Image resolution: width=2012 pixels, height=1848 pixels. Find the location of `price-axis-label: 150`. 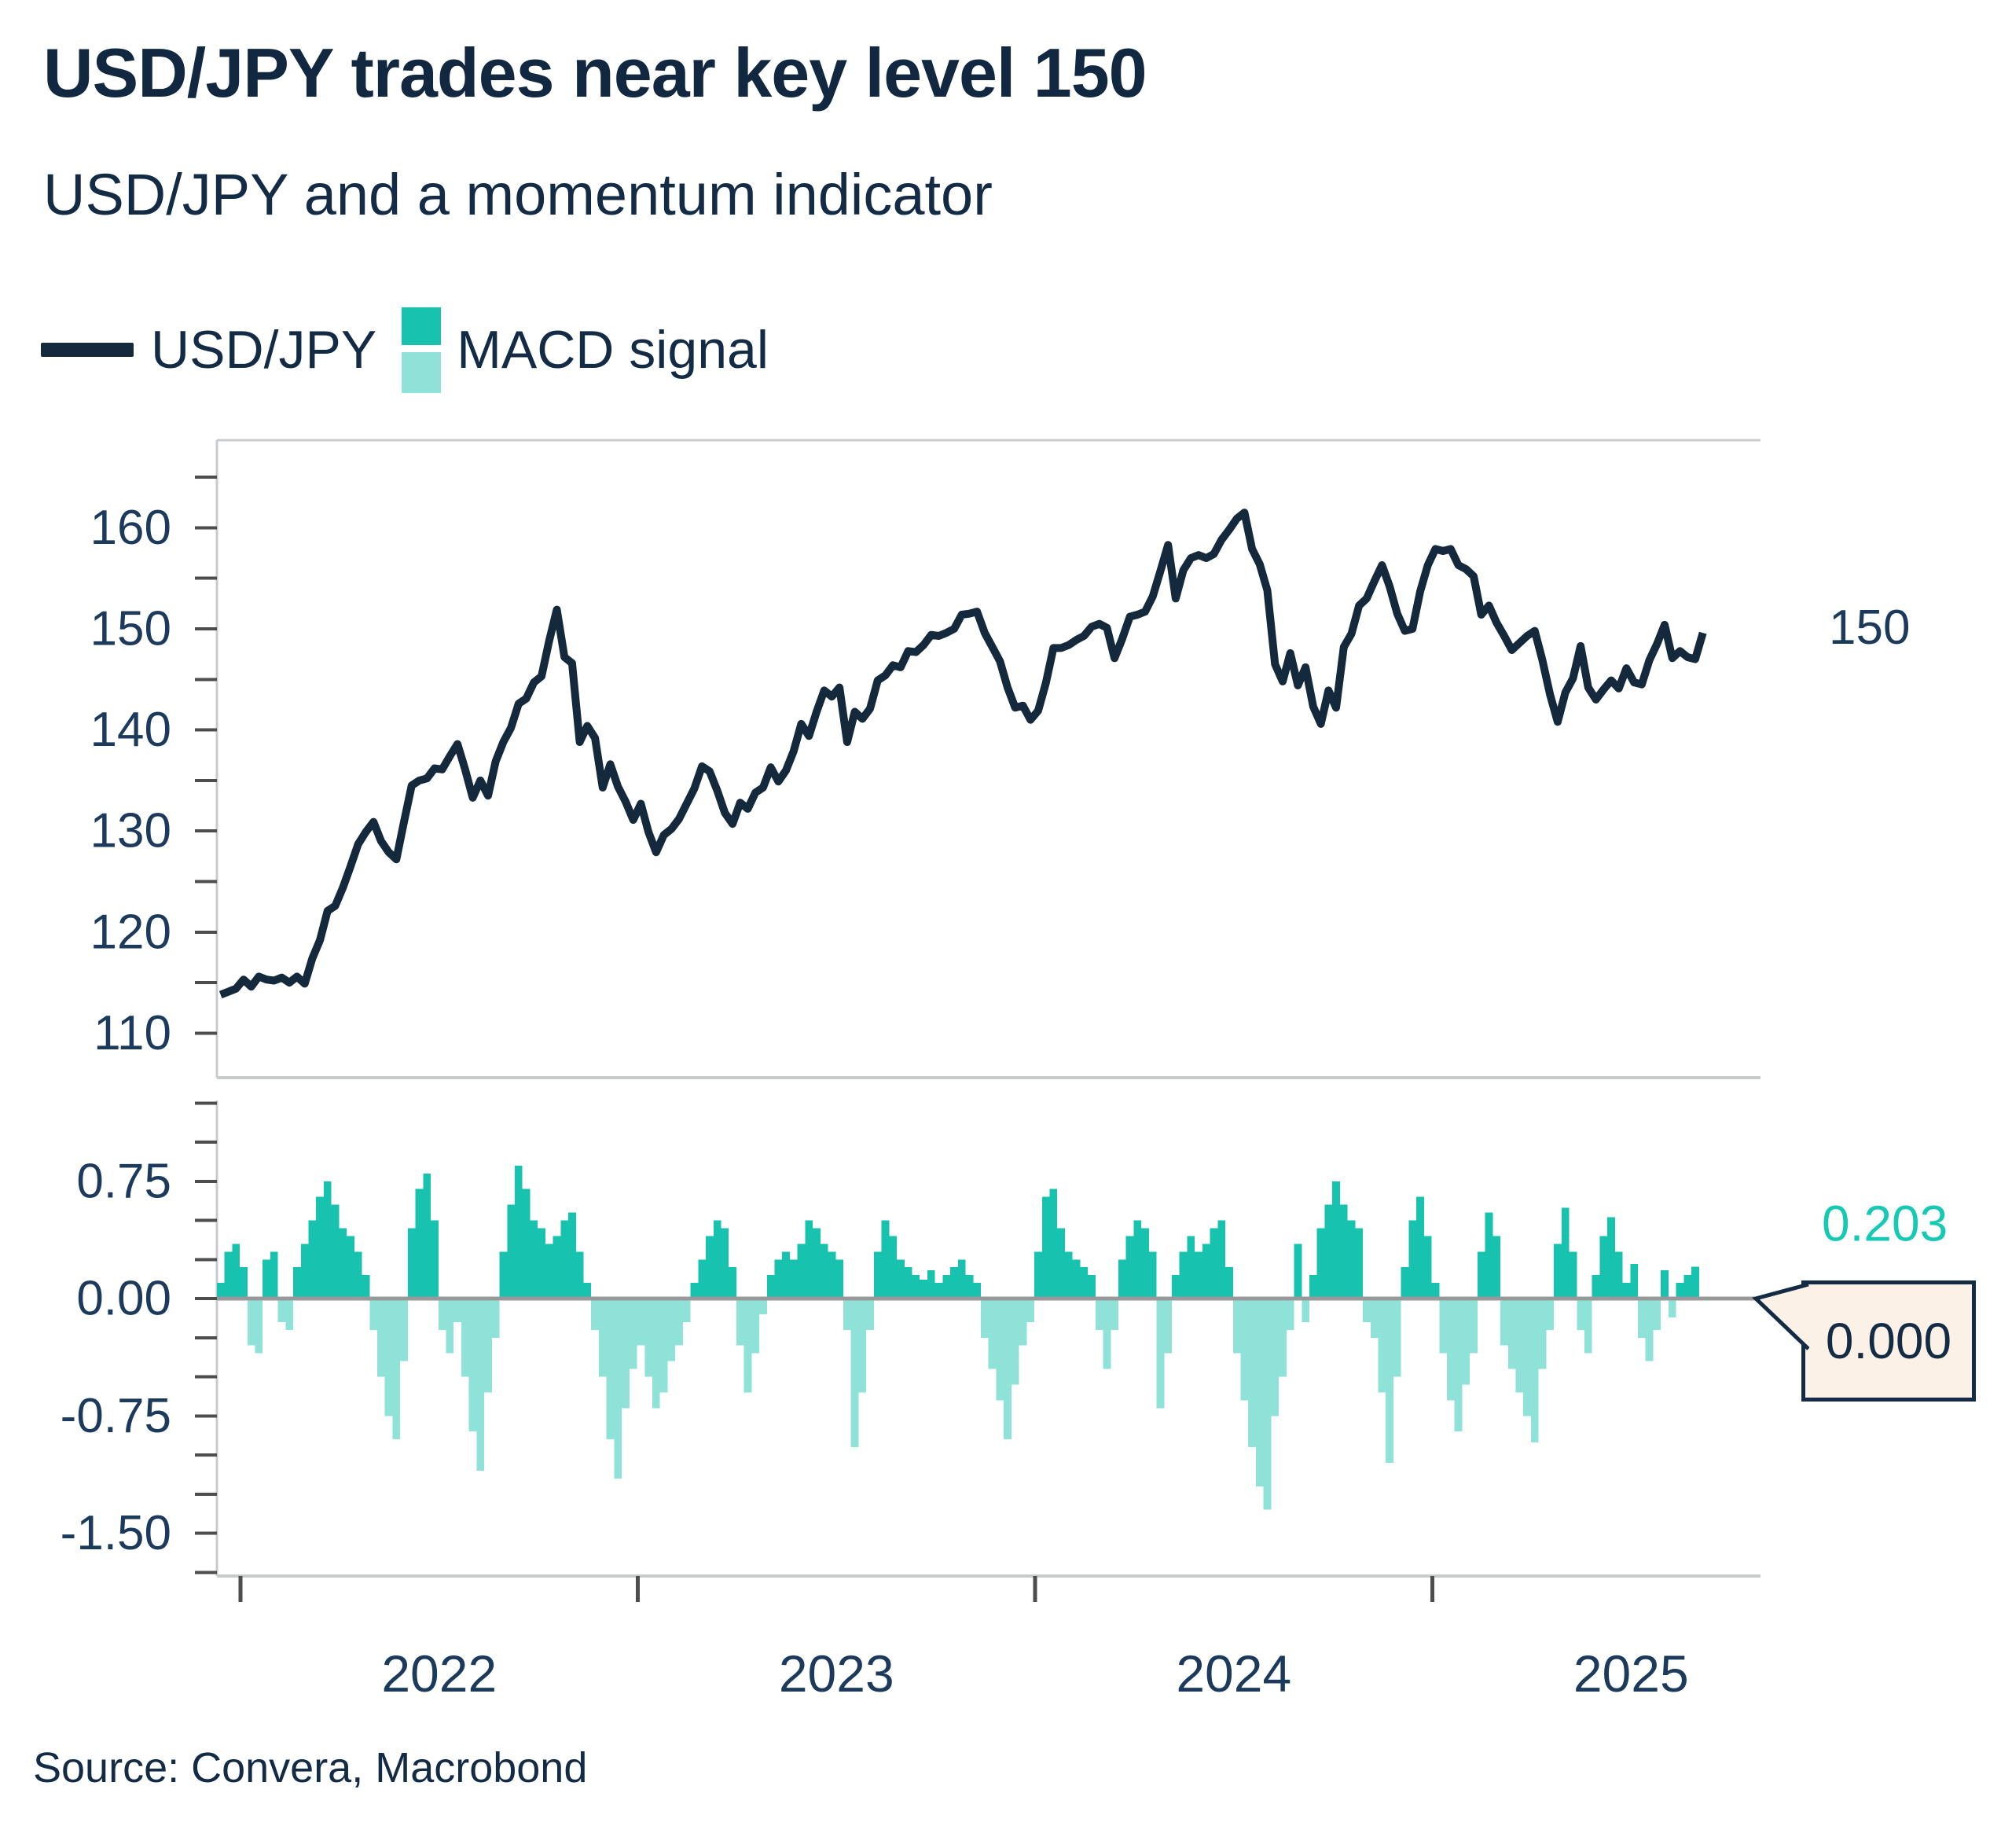

price-axis-label: 150 is located at coordinates (130, 629).